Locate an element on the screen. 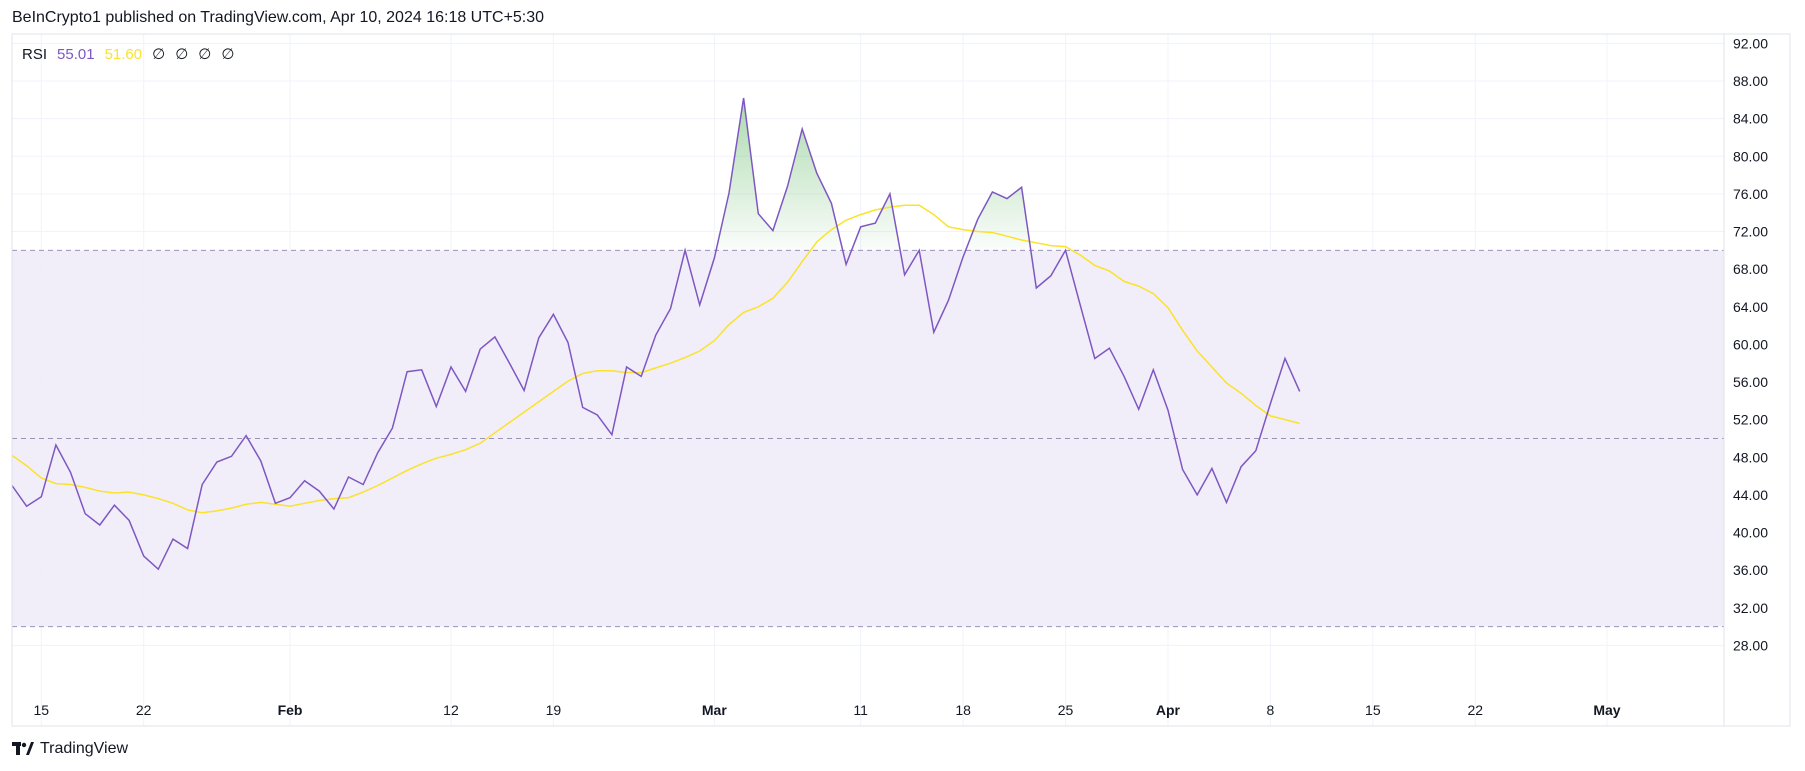 This screenshot has width=1805, height=771. legend-indicator-name: RSI is located at coordinates (35, 54).